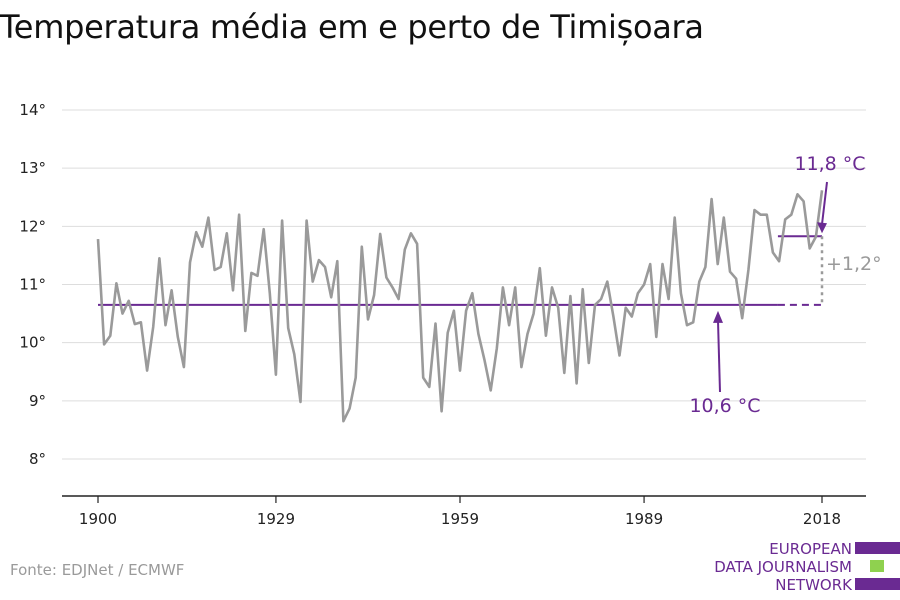 Image resolution: width=900 pixels, height=600 pixels. What do you see at coordinates (854, 264) in the screenshot?
I see `difference-label: +1,2°` at bounding box center [854, 264].